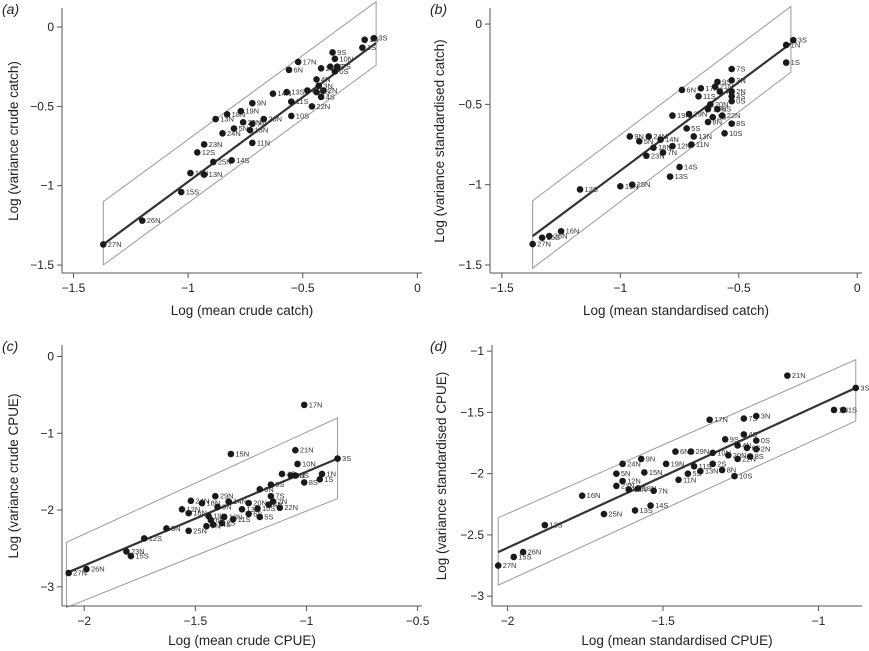 This screenshot has height=651, width=869. Describe the element at coordinates (13, 141) in the screenshot. I see `y-axis-title-a: Log (variance crude catch)` at that location.